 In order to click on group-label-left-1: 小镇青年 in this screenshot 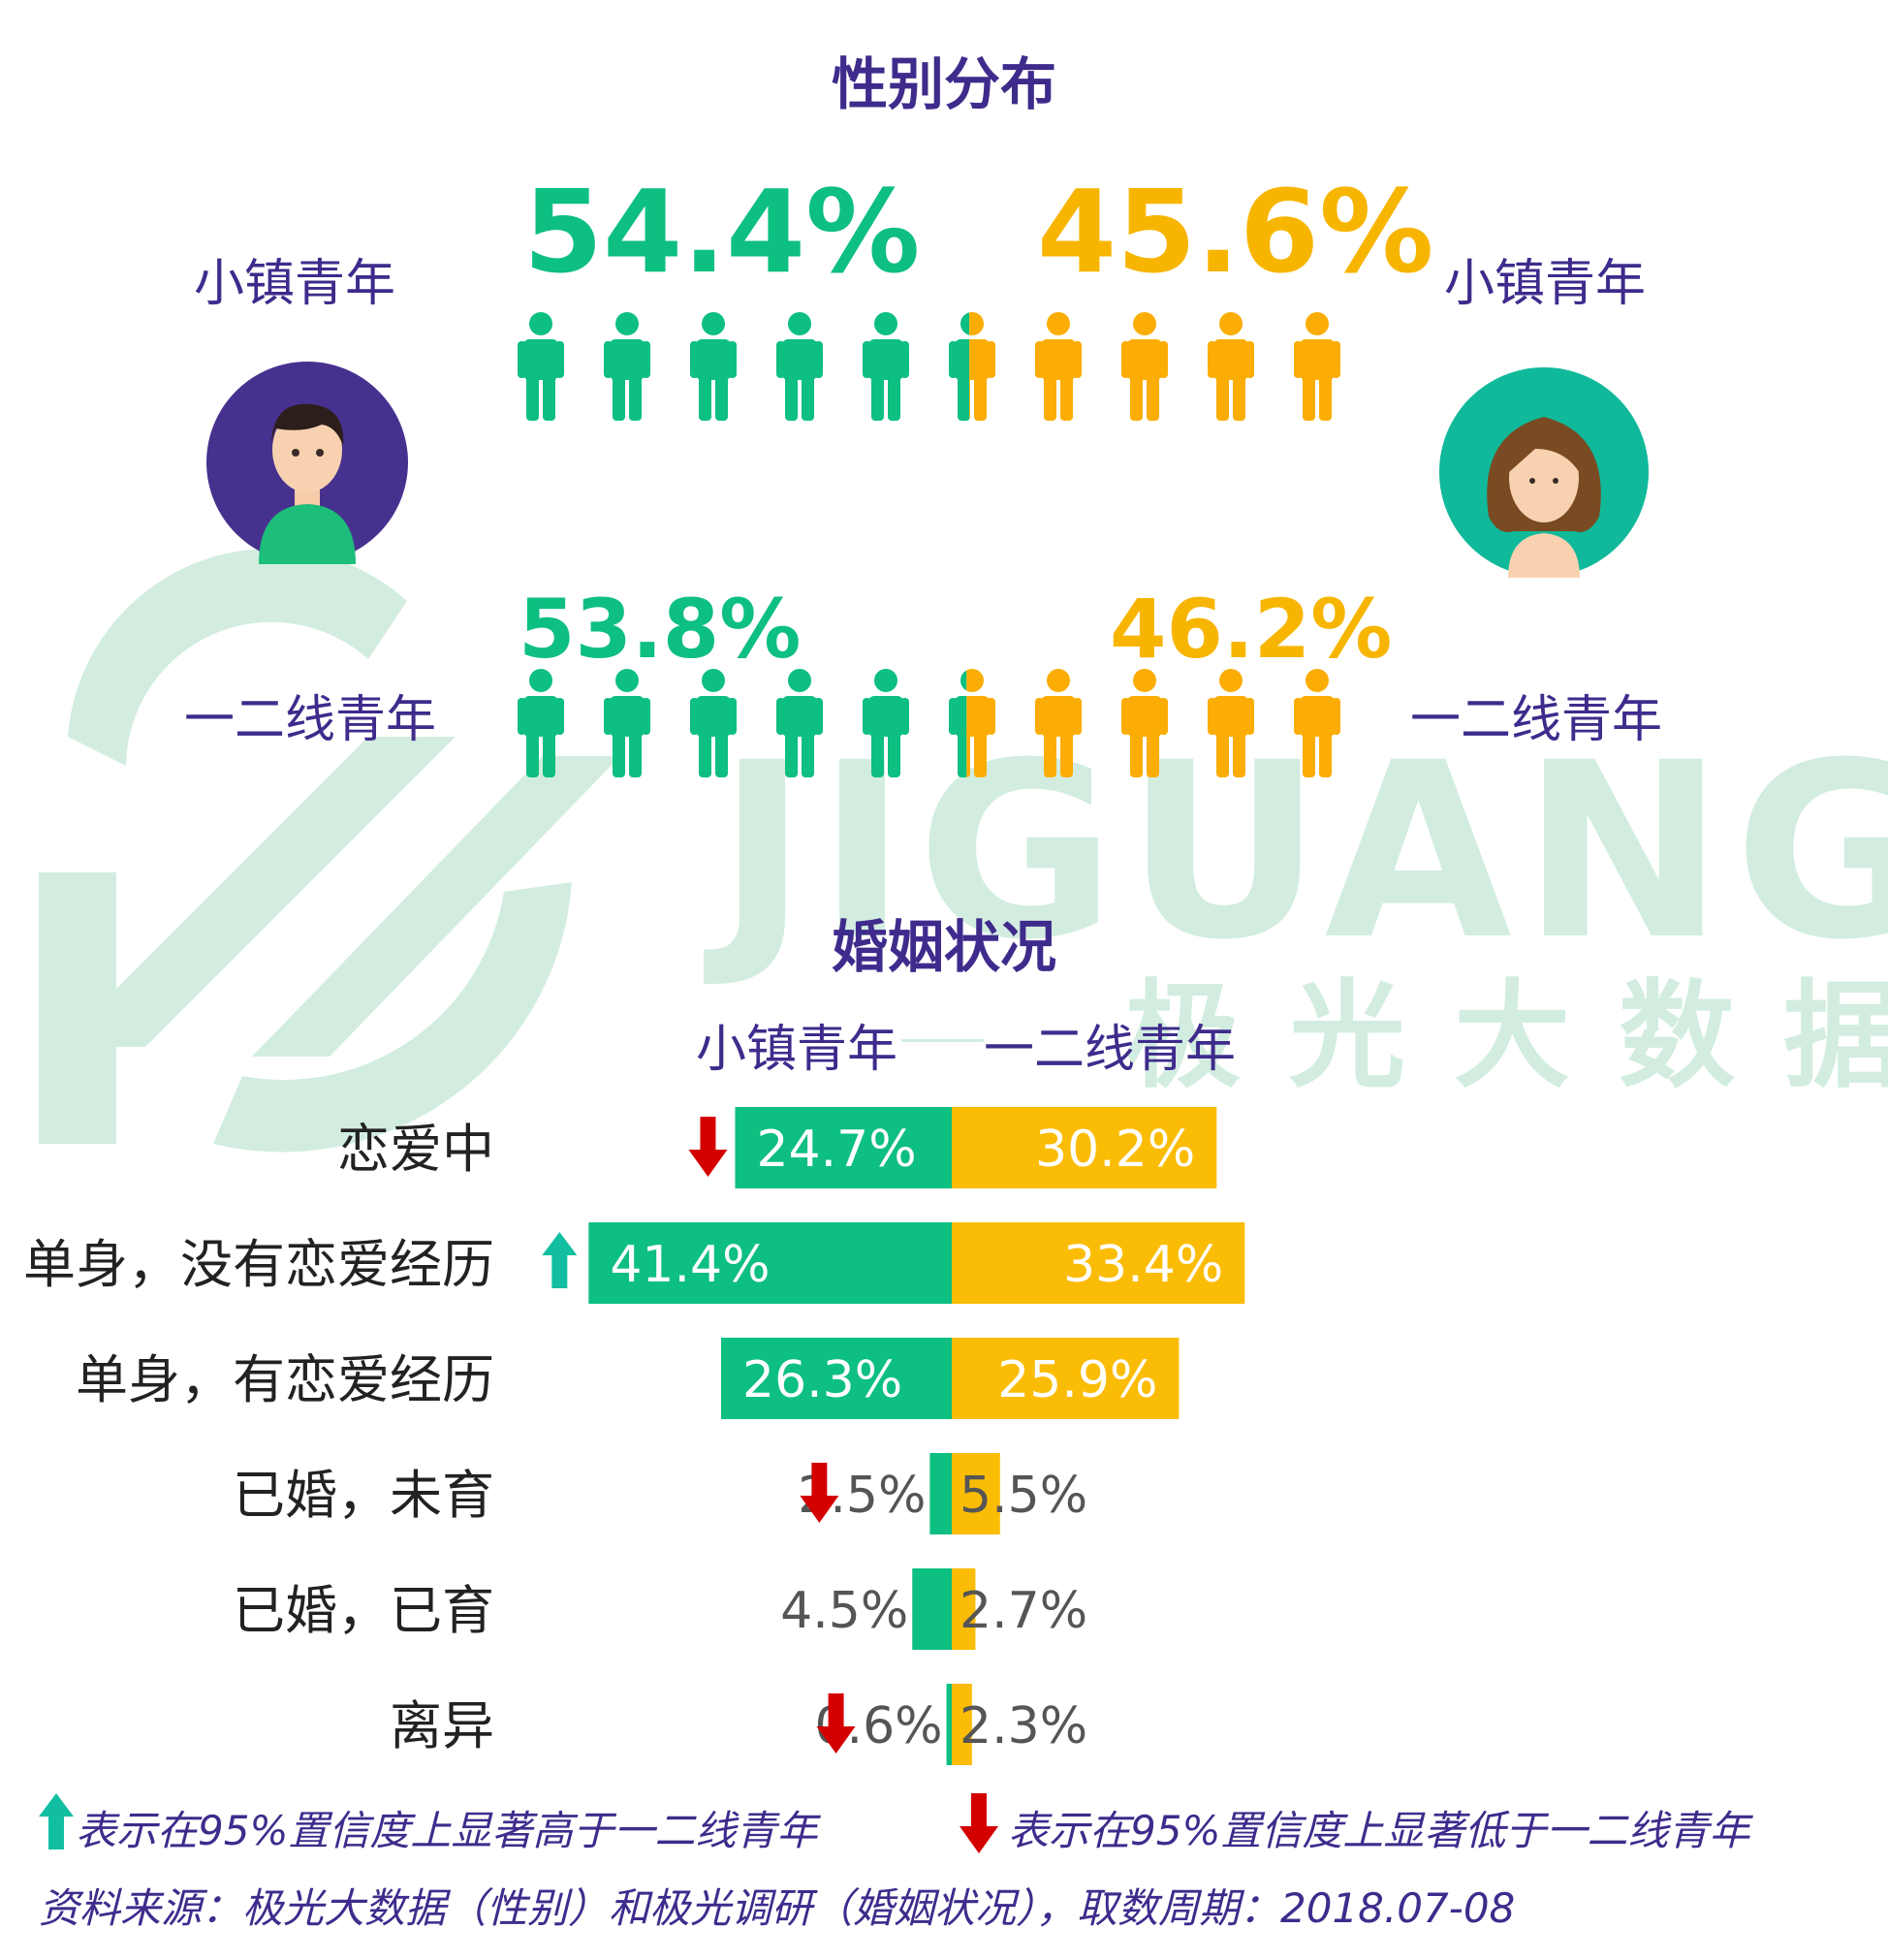, I will do `click(295, 284)`.